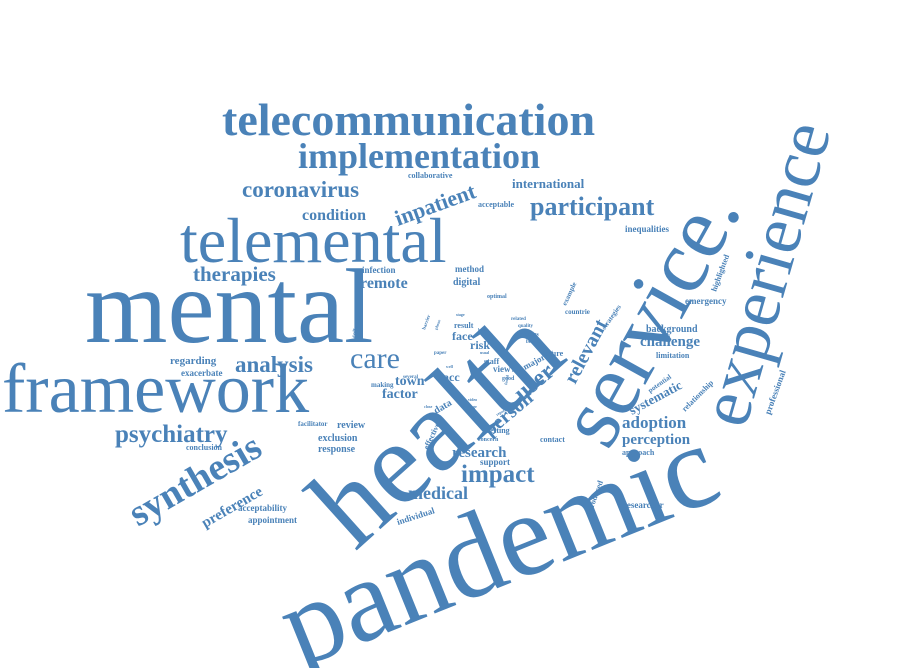 This screenshot has height=668, width=900. What do you see at coordinates (654, 422) in the screenshot?
I see `word-adoption: adoption` at bounding box center [654, 422].